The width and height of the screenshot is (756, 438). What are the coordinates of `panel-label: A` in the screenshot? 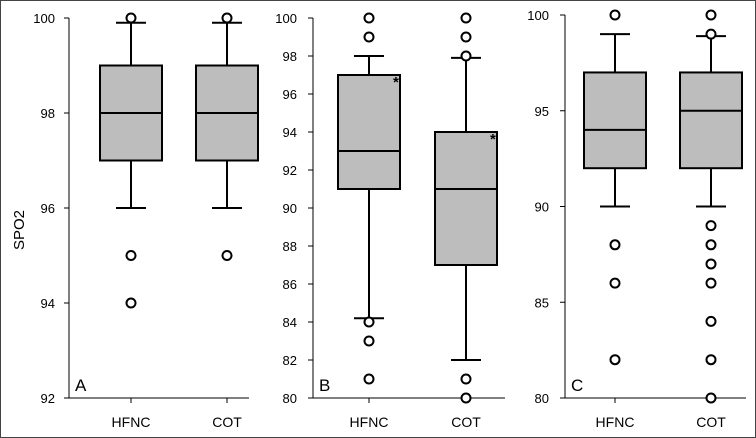 It's located at (81, 385).